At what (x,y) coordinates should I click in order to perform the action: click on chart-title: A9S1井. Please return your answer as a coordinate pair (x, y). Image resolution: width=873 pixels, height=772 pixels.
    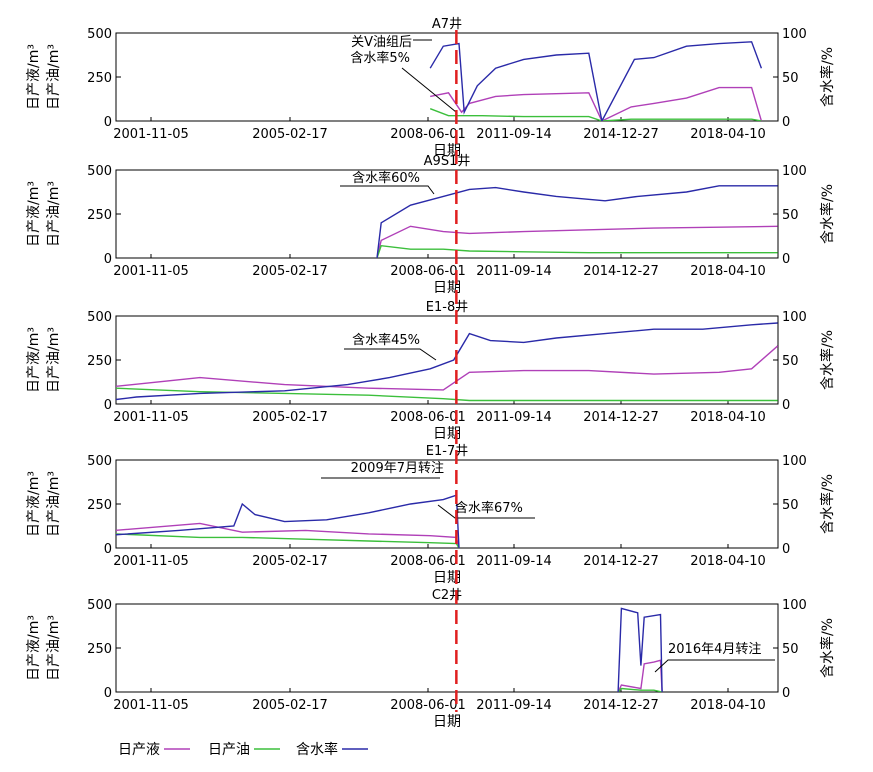
    Looking at the image, I should click on (447, 161).